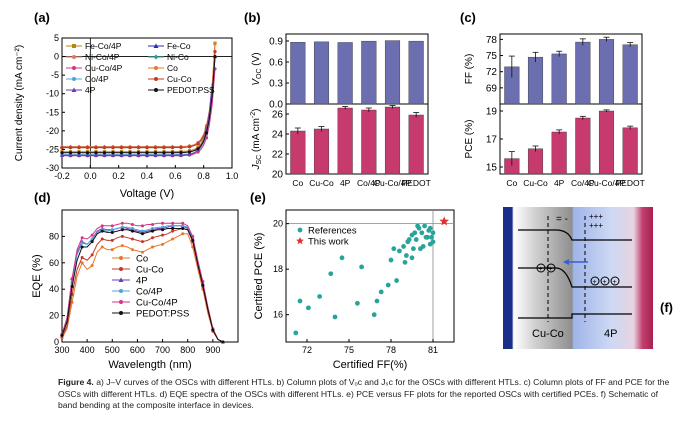 The height and width of the screenshot is (432, 700). Describe the element at coordinates (203, 176) in the screenshot. I see `chart-a-xtick-label: 0.8` at that location.